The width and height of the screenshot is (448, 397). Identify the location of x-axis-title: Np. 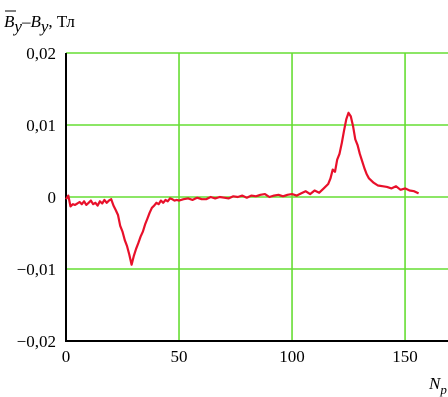
(437, 385).